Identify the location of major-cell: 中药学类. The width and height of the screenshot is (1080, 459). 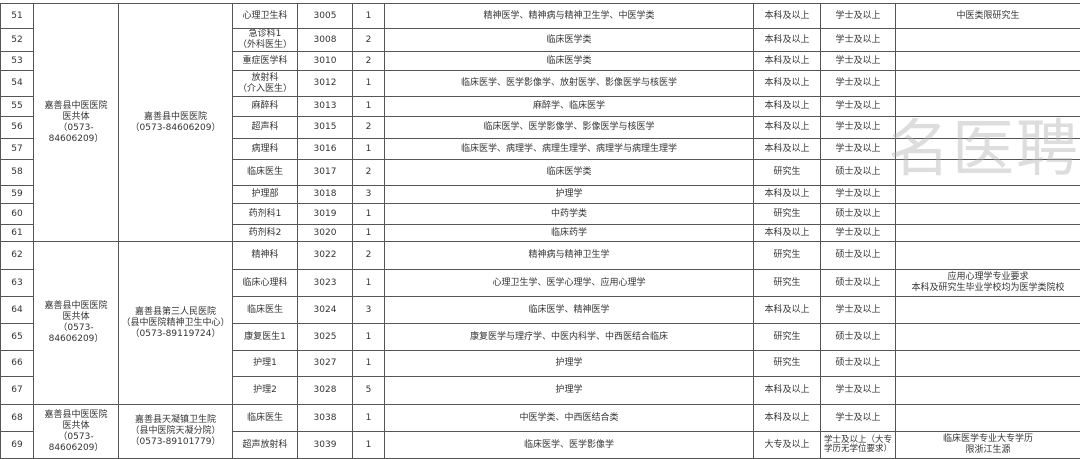
(569, 214).